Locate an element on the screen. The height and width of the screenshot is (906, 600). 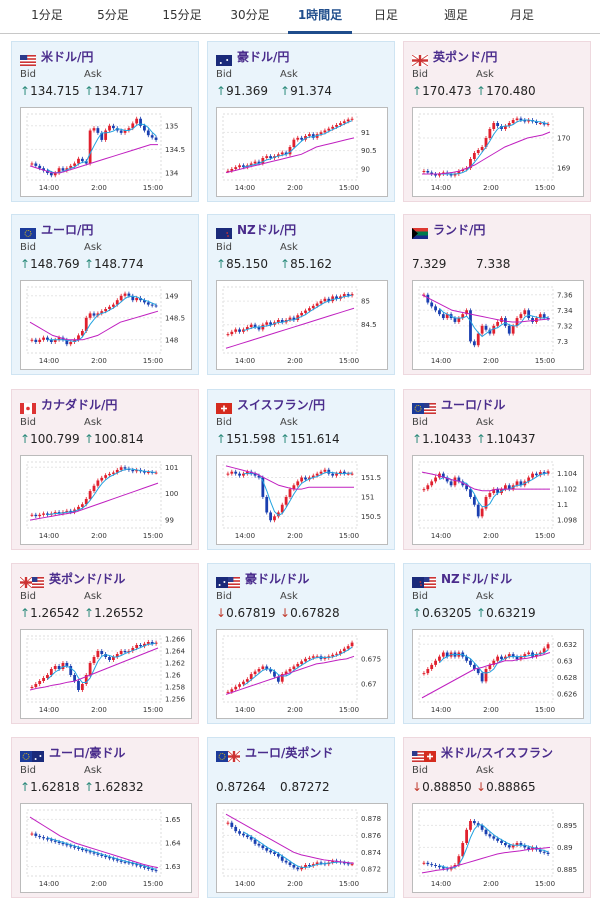
card-title: スイスフラン/円 is located at coordinates (271, 405).